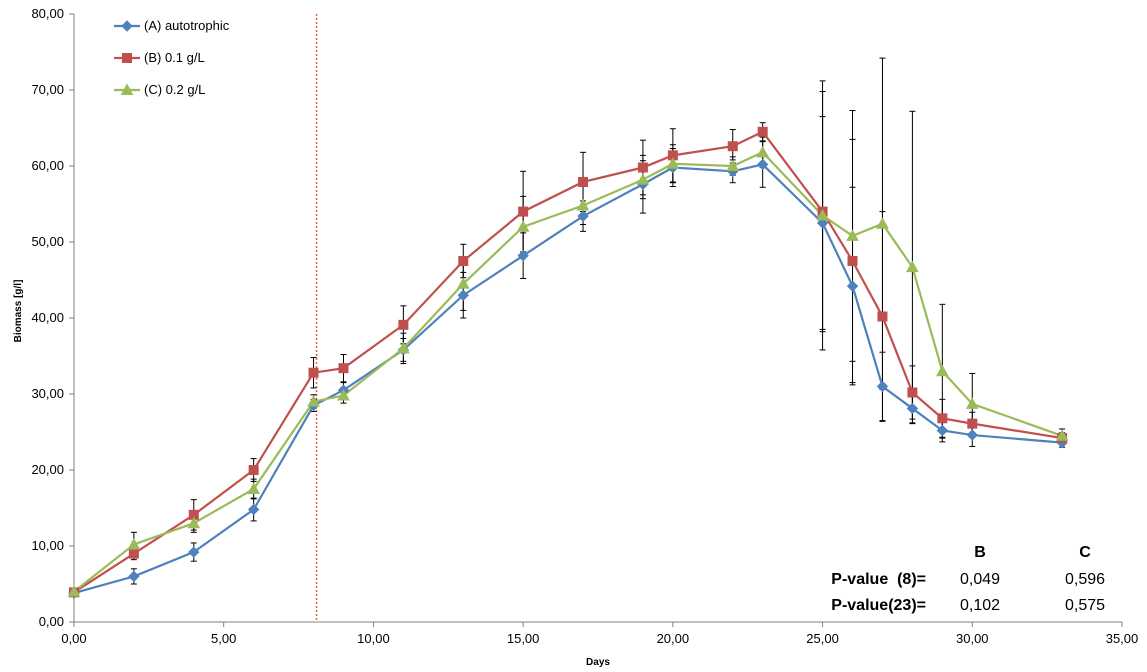 The width and height of the screenshot is (1147, 672). Describe the element at coordinates (673, 638) in the screenshot. I see `x-tick-label: 20,00` at that location.